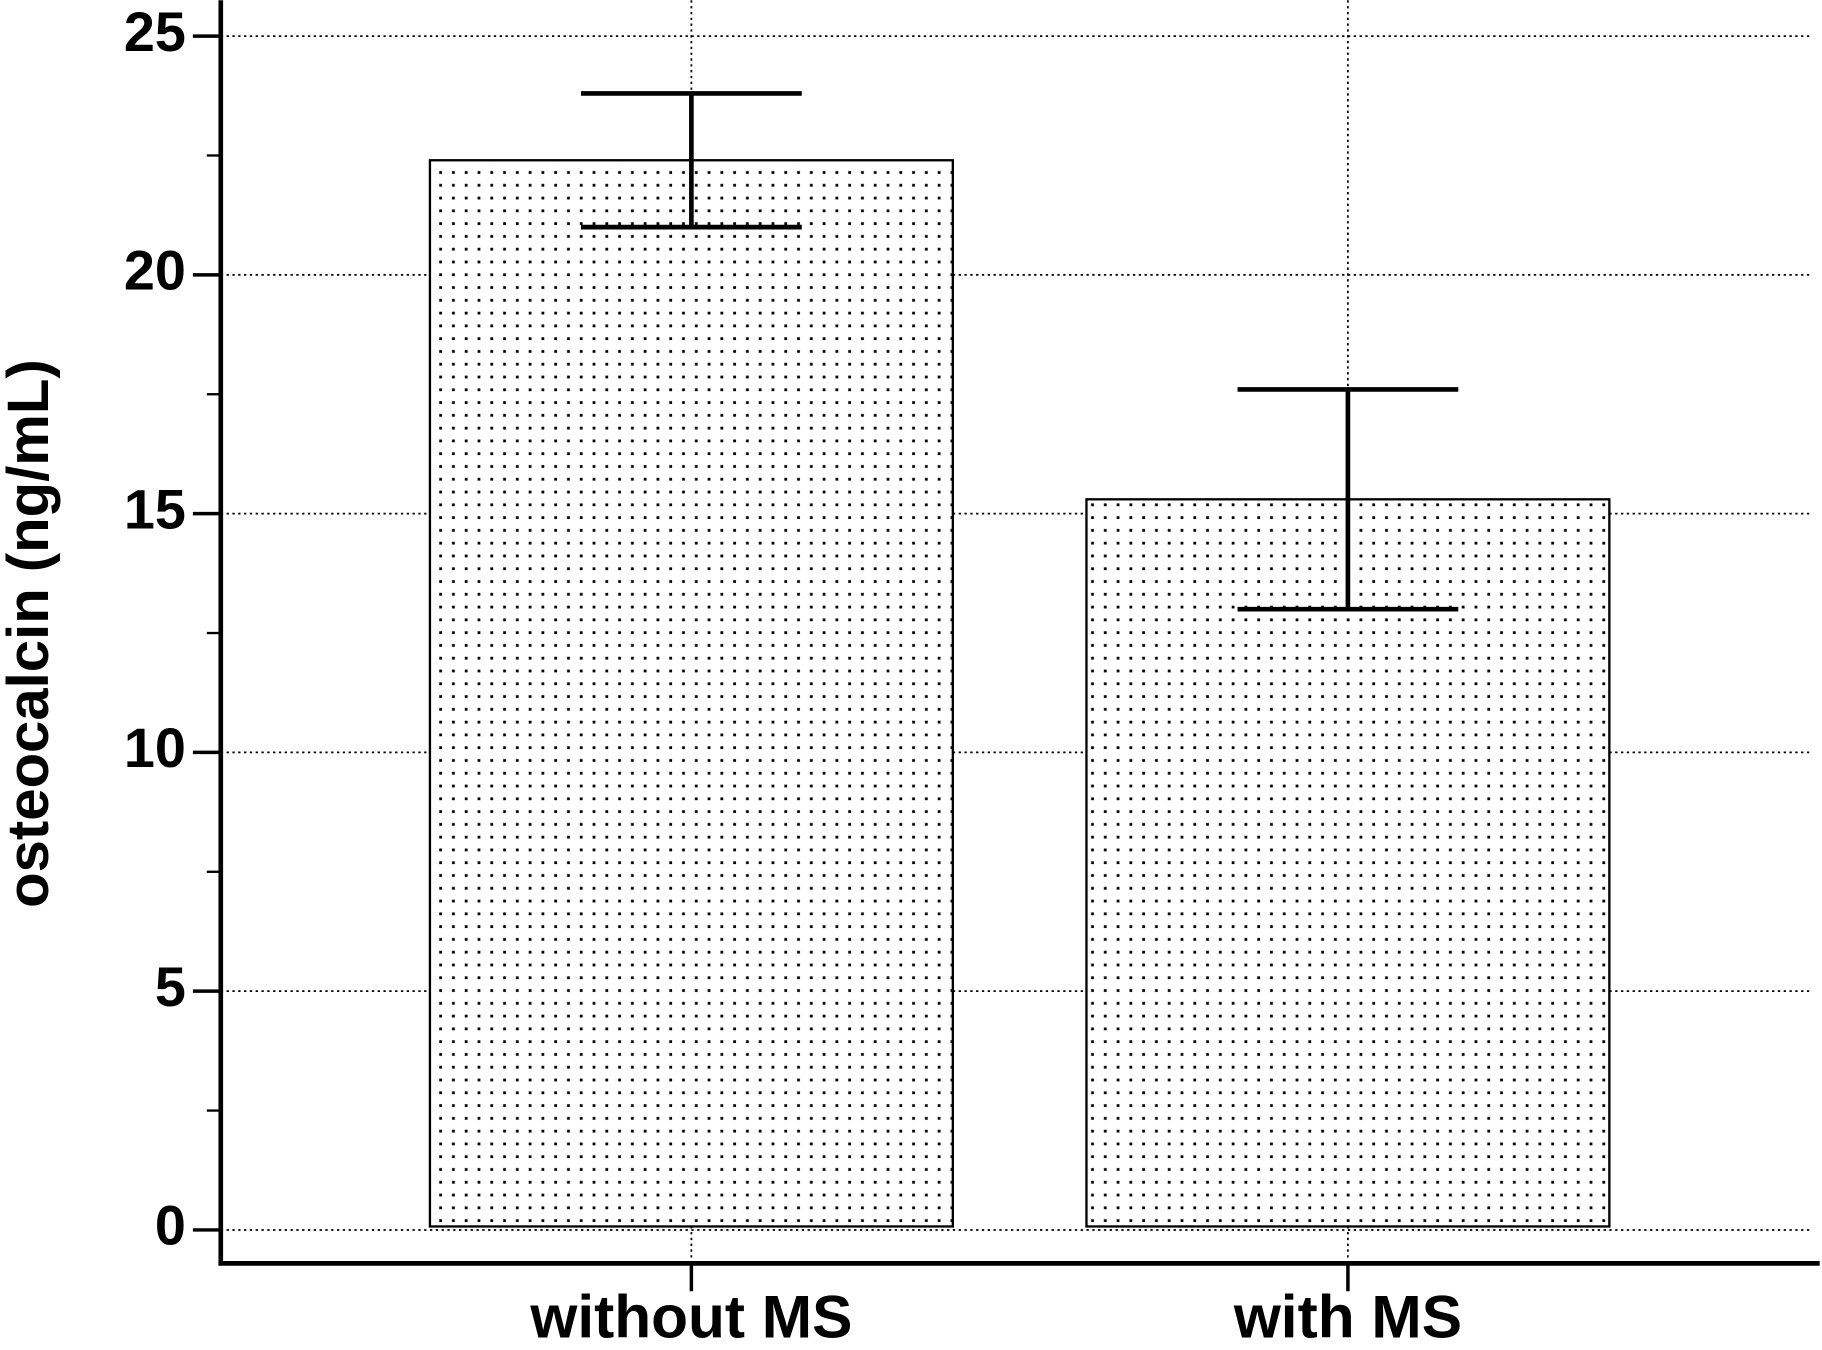  Describe the element at coordinates (155, 32) in the screenshot. I see `y-tick-label: 25` at that location.